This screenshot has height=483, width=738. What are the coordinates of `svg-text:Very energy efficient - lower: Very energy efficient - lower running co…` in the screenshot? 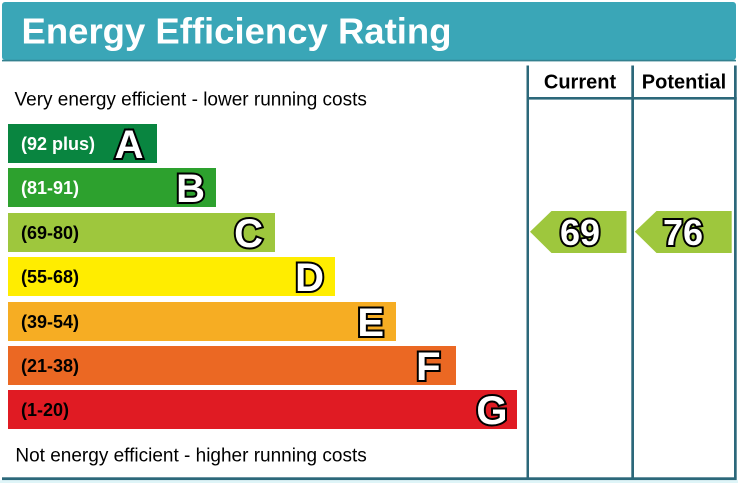 It's located at (191, 99).